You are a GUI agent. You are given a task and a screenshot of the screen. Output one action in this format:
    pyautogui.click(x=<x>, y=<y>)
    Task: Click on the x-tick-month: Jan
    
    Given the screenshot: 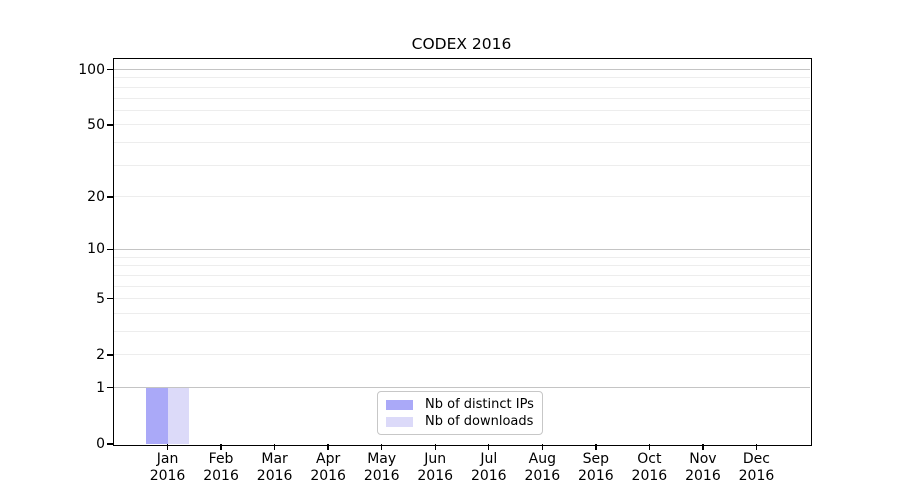 What is the action you would take?
    pyautogui.click(x=167, y=459)
    